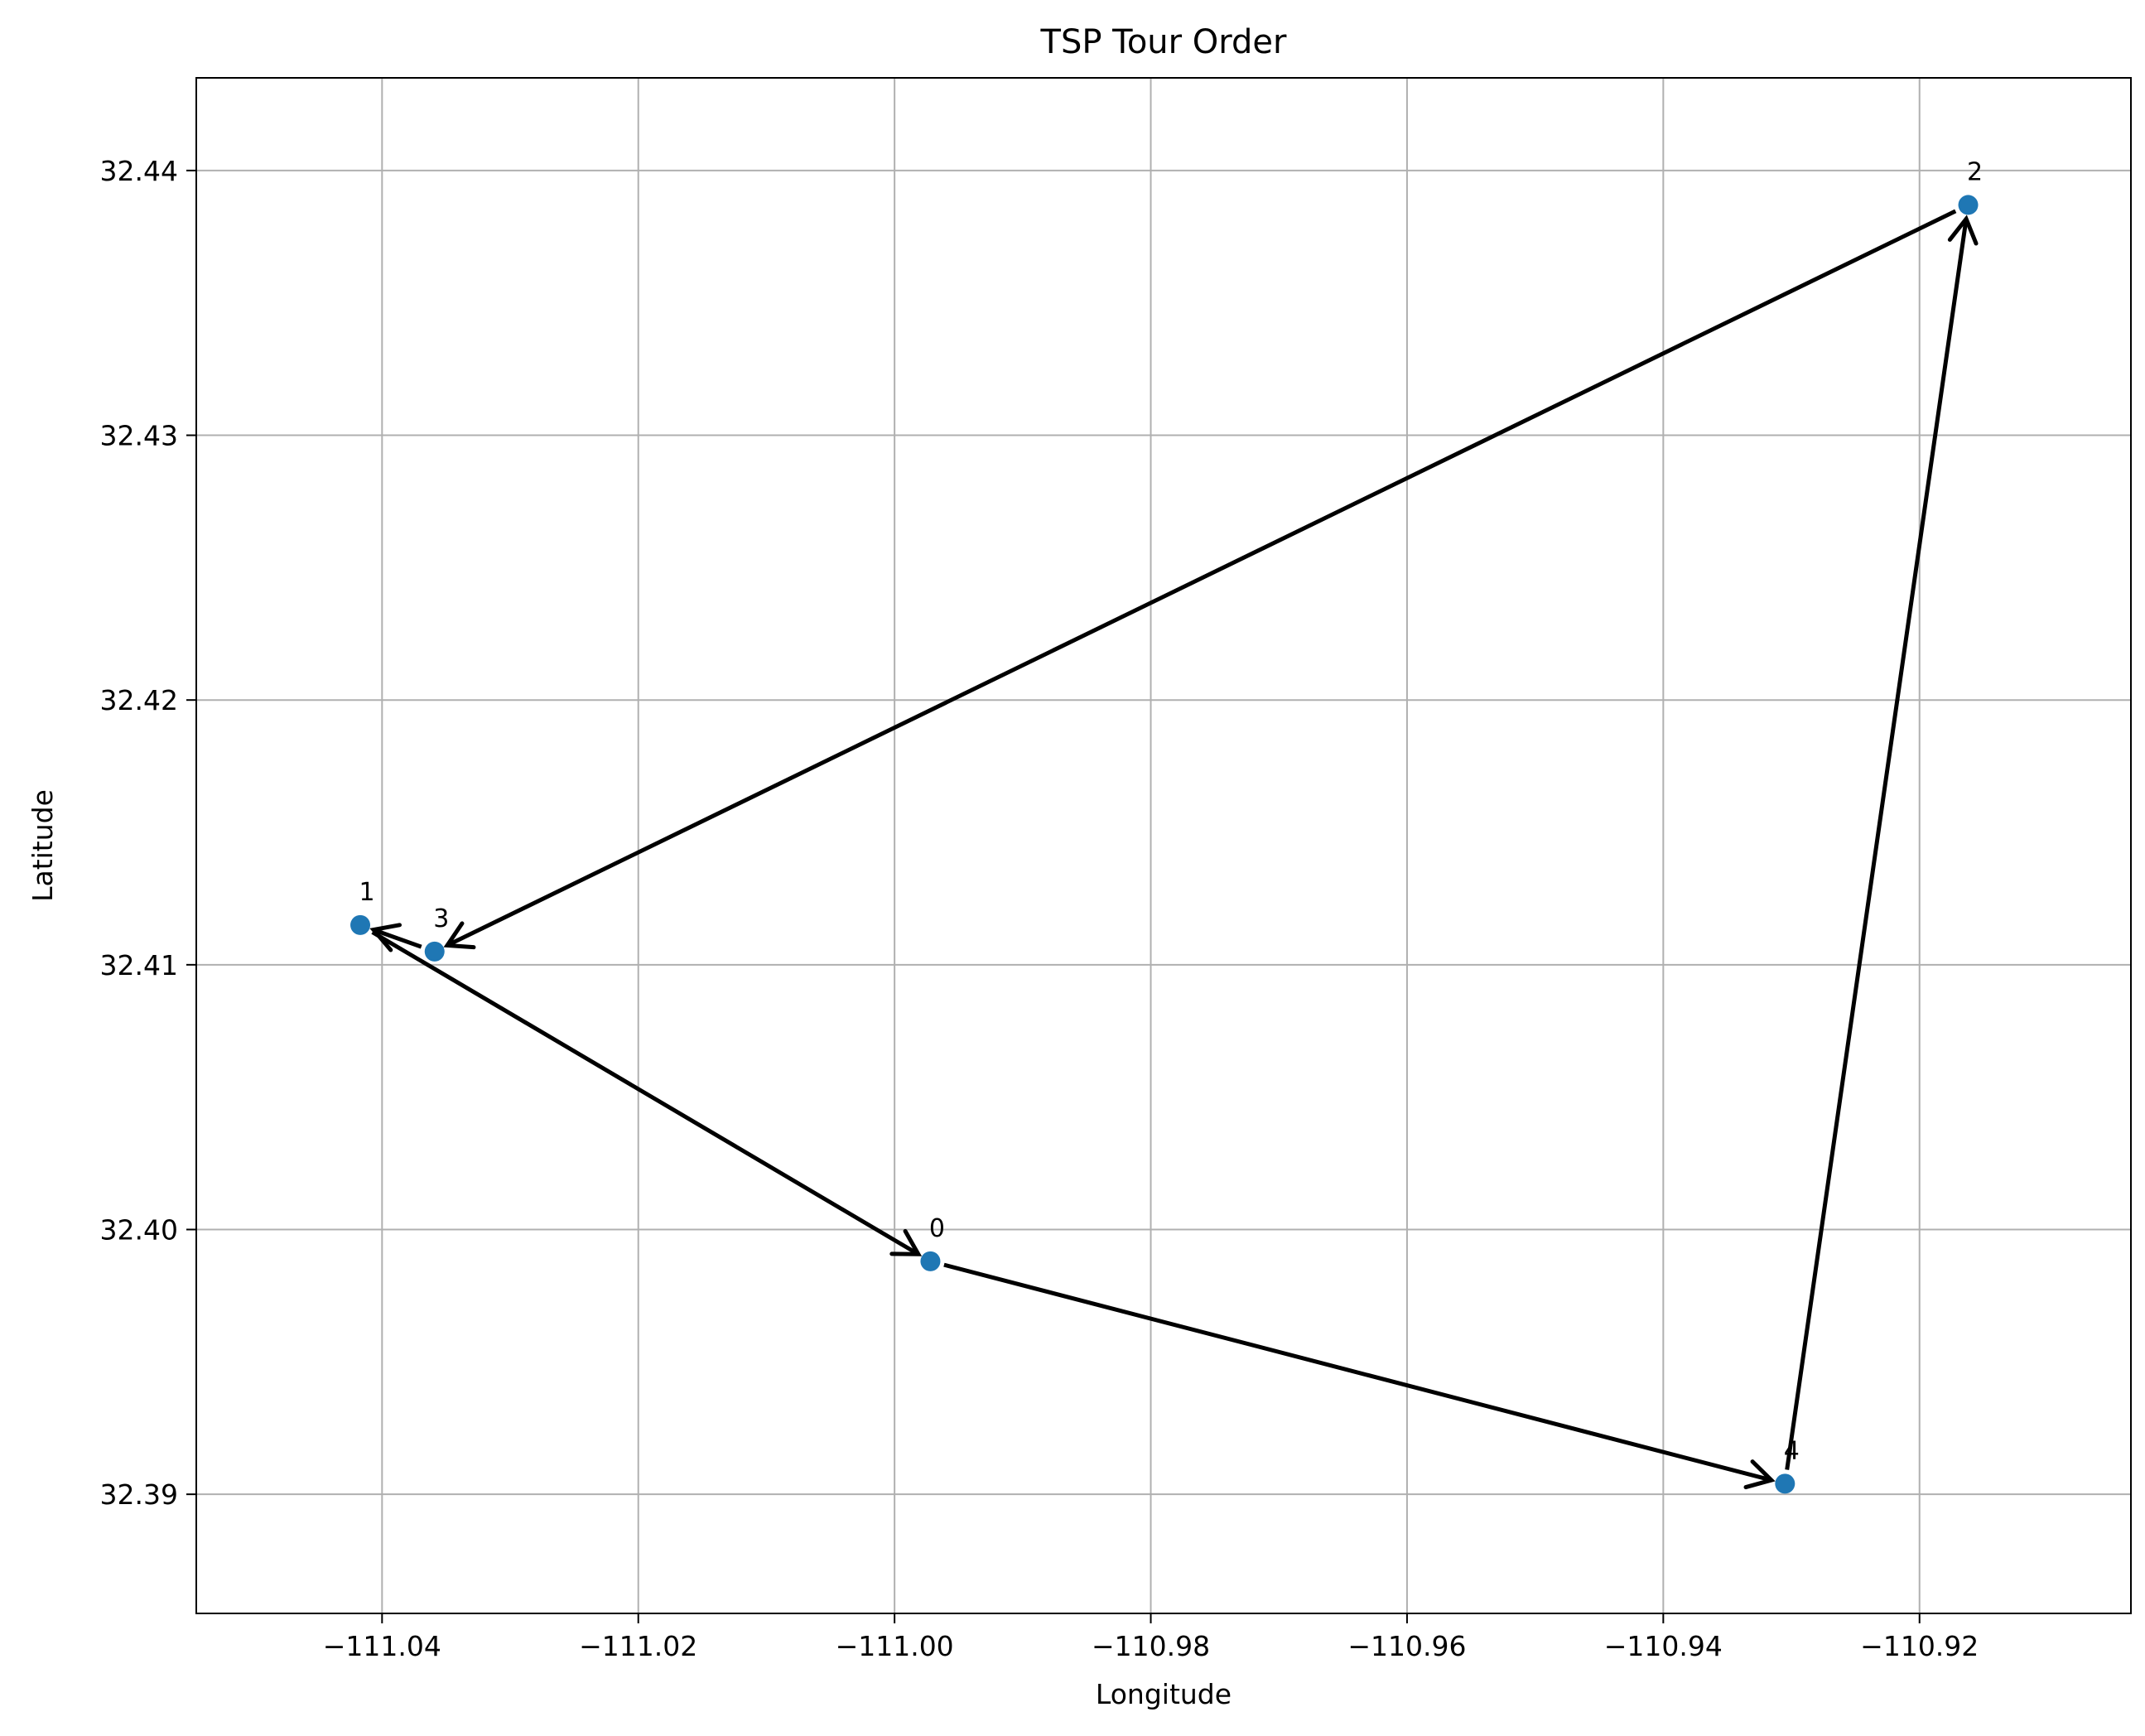  I want to click on x-tick-label: −110.96, so click(1406, 1646).